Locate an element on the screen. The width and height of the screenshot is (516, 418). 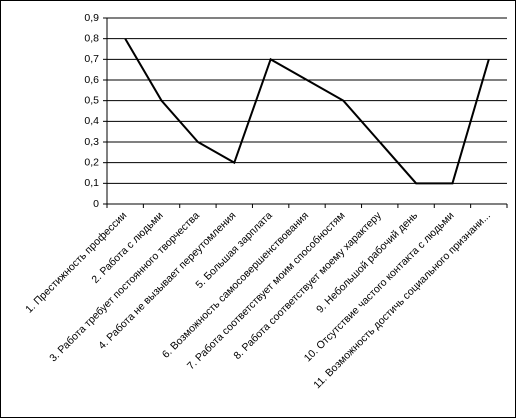
y-tick-label: 0,7 is located at coordinates (91, 59).